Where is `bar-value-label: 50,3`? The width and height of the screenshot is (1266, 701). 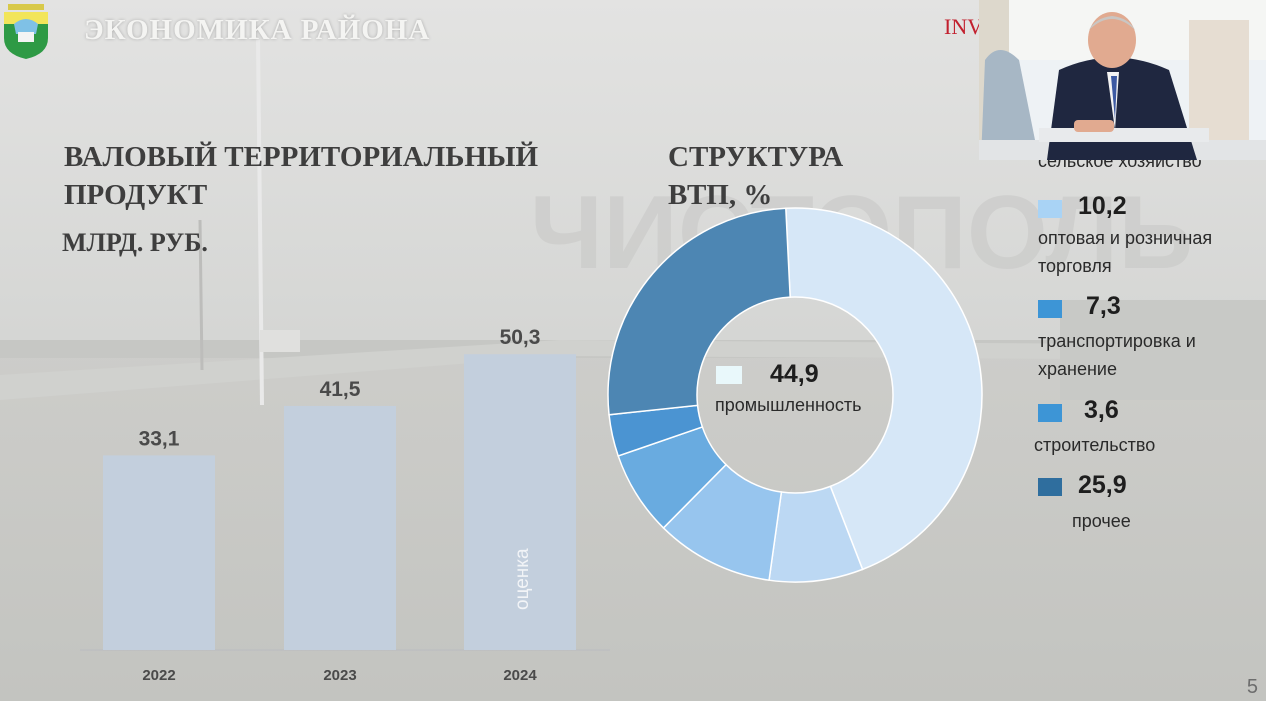 bar-value-label: 50,3 is located at coordinates (520, 337).